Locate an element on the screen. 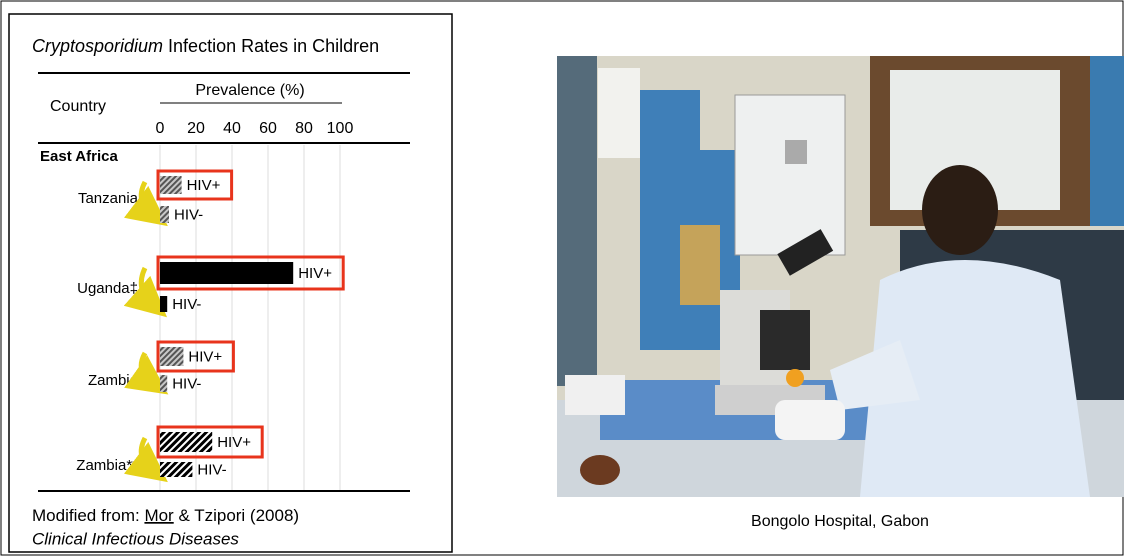  y-tick-label: Zambia is located at coordinates (113, 380).